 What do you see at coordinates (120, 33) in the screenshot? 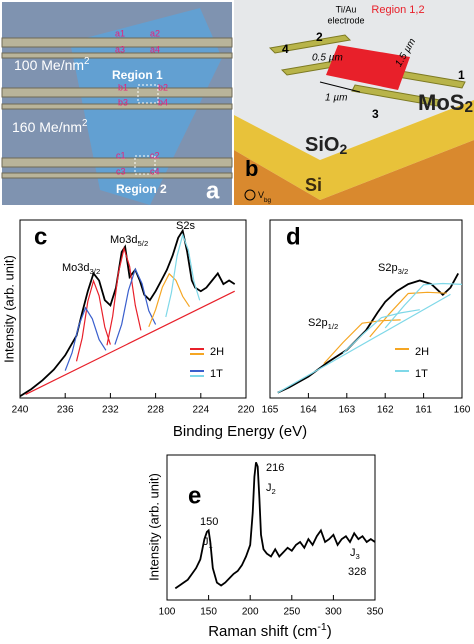
I see `point-label: a1` at bounding box center [120, 33].